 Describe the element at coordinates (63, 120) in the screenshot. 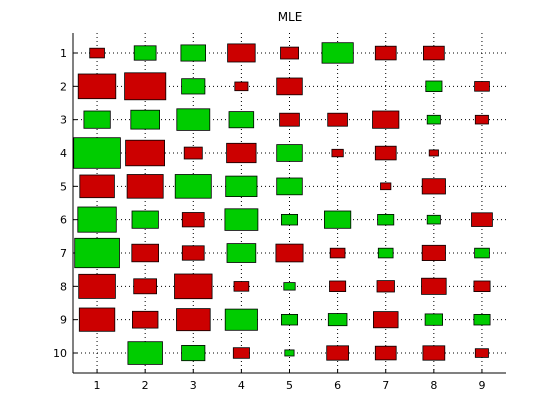

I see `y-tick-label: 3` at that location.